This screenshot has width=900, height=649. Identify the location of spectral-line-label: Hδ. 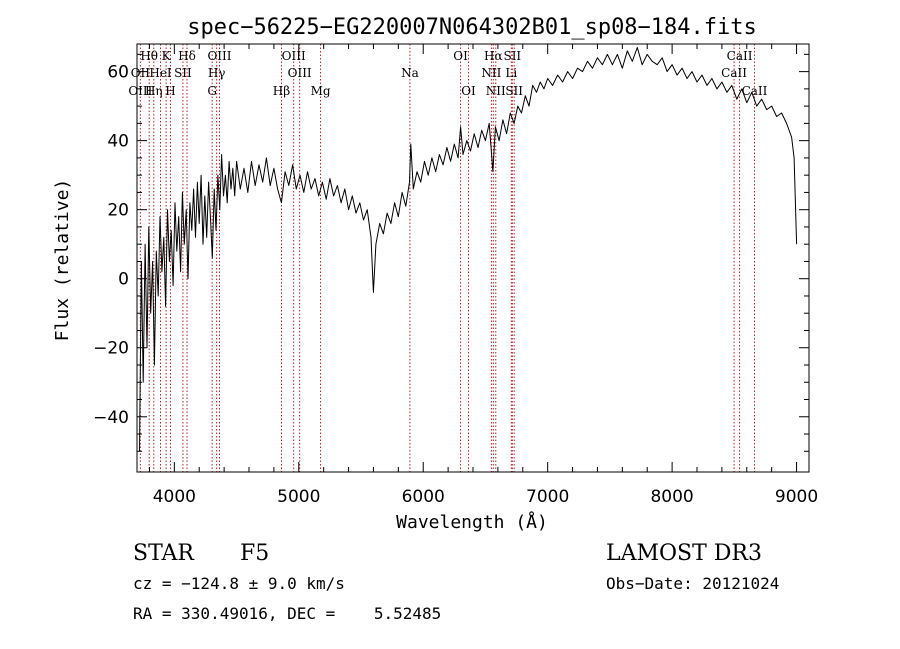
(187, 56).